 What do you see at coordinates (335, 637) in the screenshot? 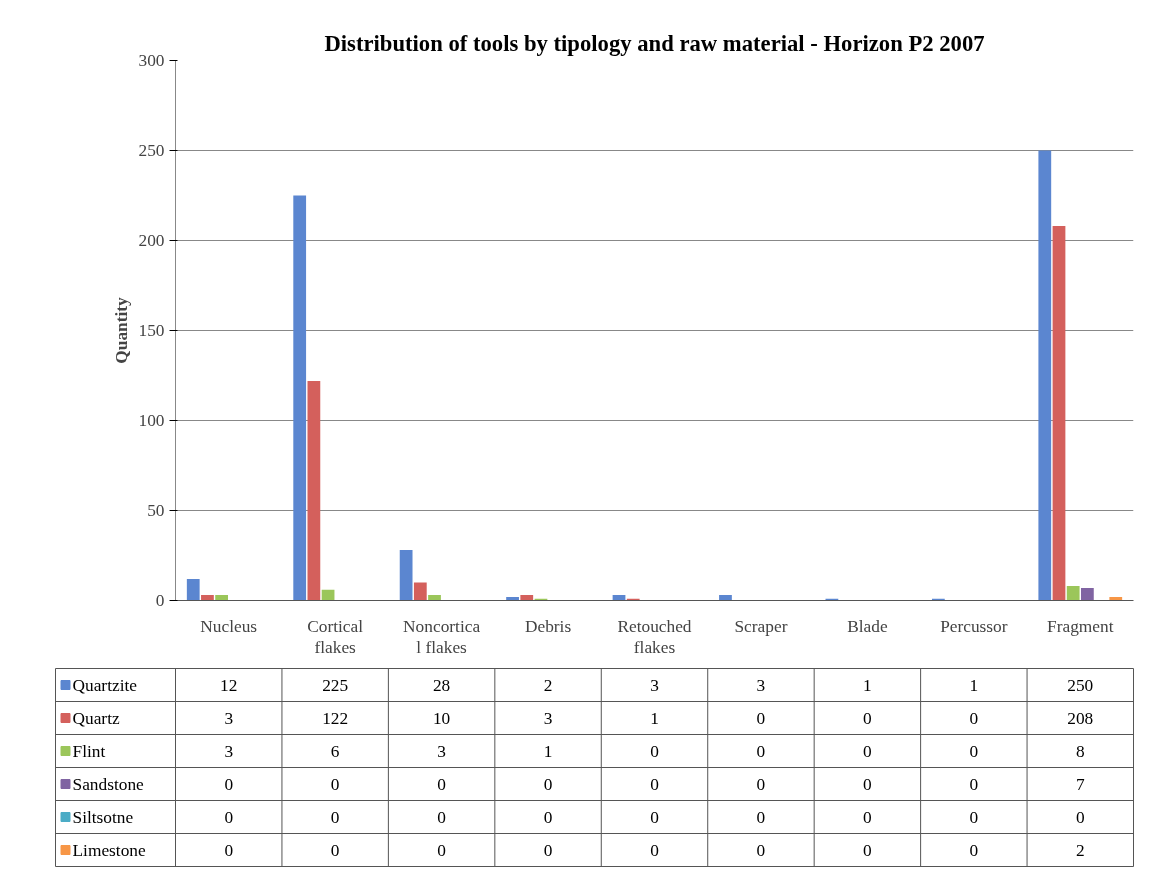
I see `x-tick-label: Cortical flakes` at bounding box center [335, 637].